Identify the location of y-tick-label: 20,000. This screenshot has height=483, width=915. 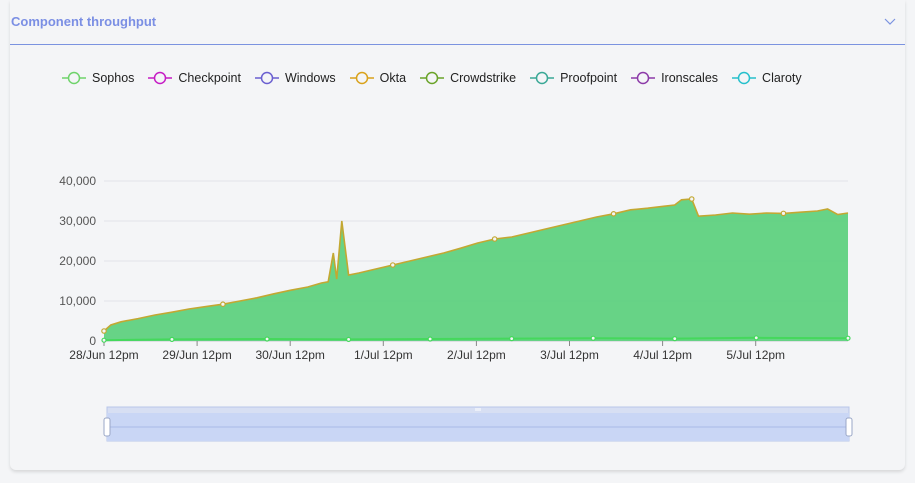
(77, 261).